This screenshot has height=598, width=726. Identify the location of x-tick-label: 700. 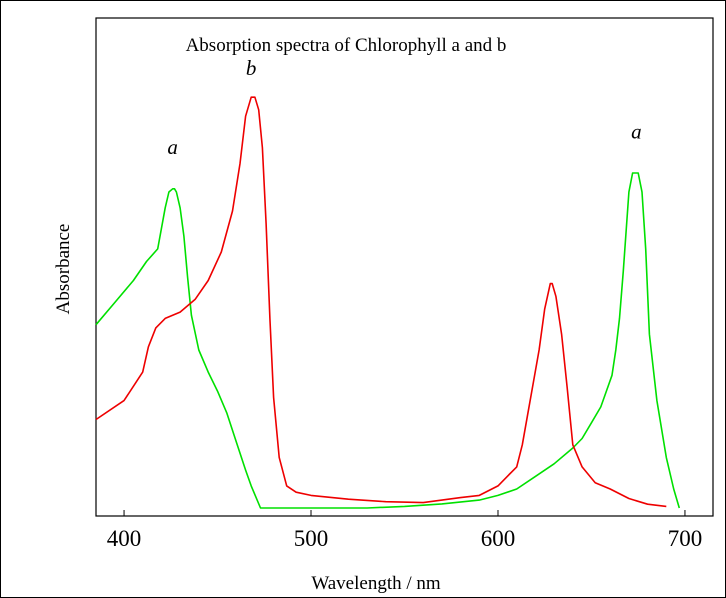
(685, 538).